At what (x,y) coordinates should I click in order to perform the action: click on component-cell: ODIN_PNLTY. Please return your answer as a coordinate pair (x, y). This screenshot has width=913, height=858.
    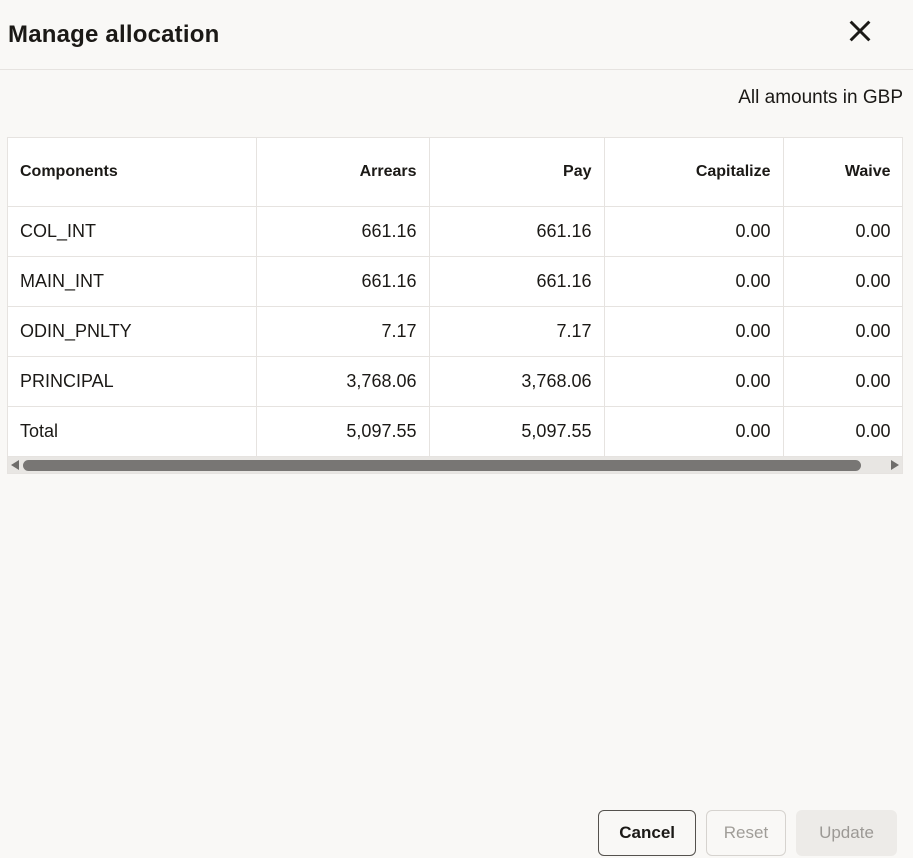
    Looking at the image, I should click on (132, 331).